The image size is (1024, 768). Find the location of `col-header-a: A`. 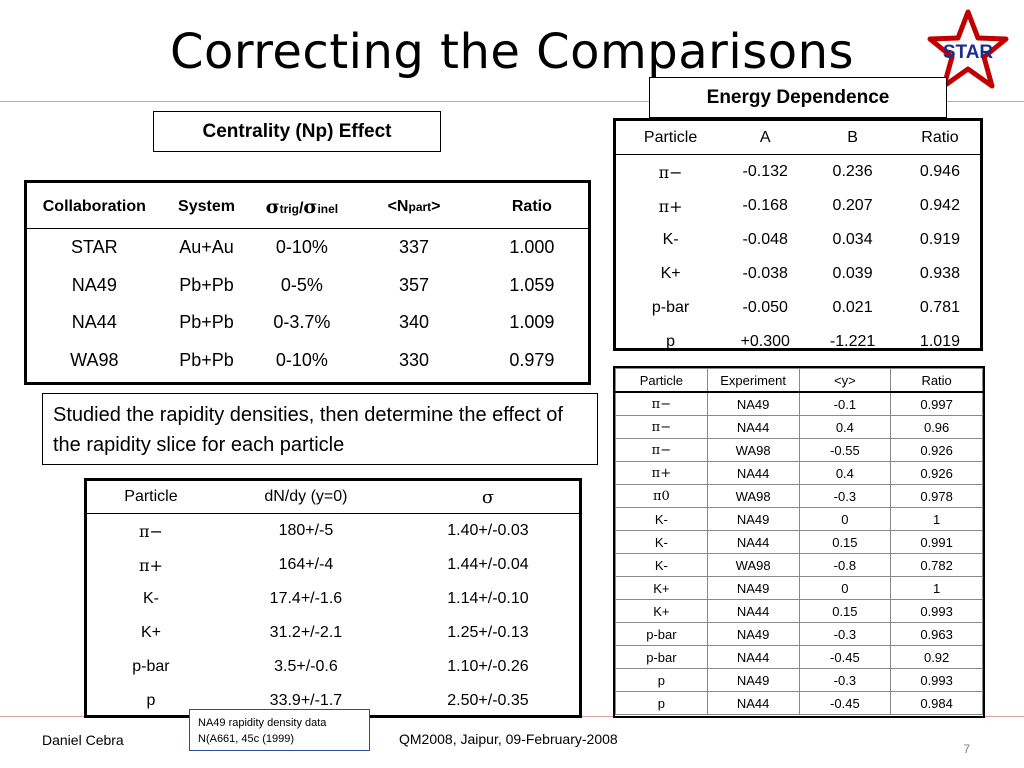

col-header-a: A is located at coordinates (765, 138).